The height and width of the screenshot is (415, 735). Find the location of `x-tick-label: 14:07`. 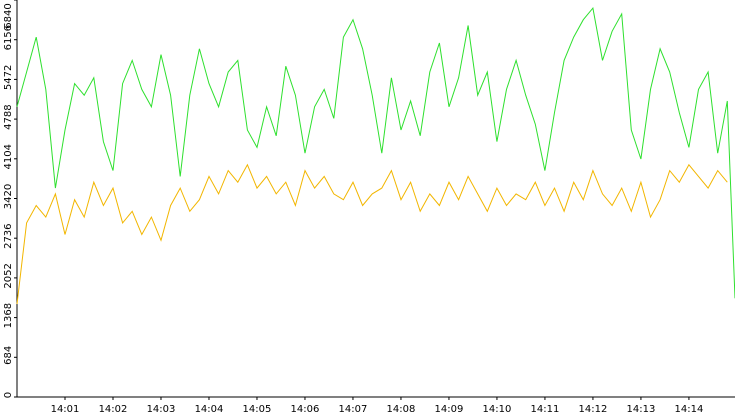

x-tick-label: 14:07 is located at coordinates (353, 409).